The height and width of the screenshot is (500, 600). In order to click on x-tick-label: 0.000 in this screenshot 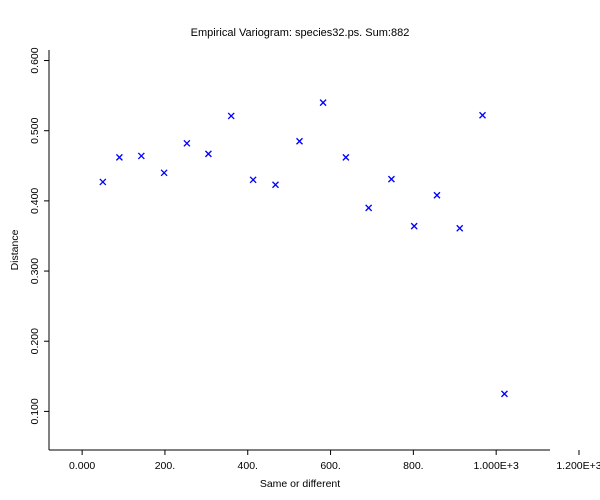, I will do `click(82, 466)`.